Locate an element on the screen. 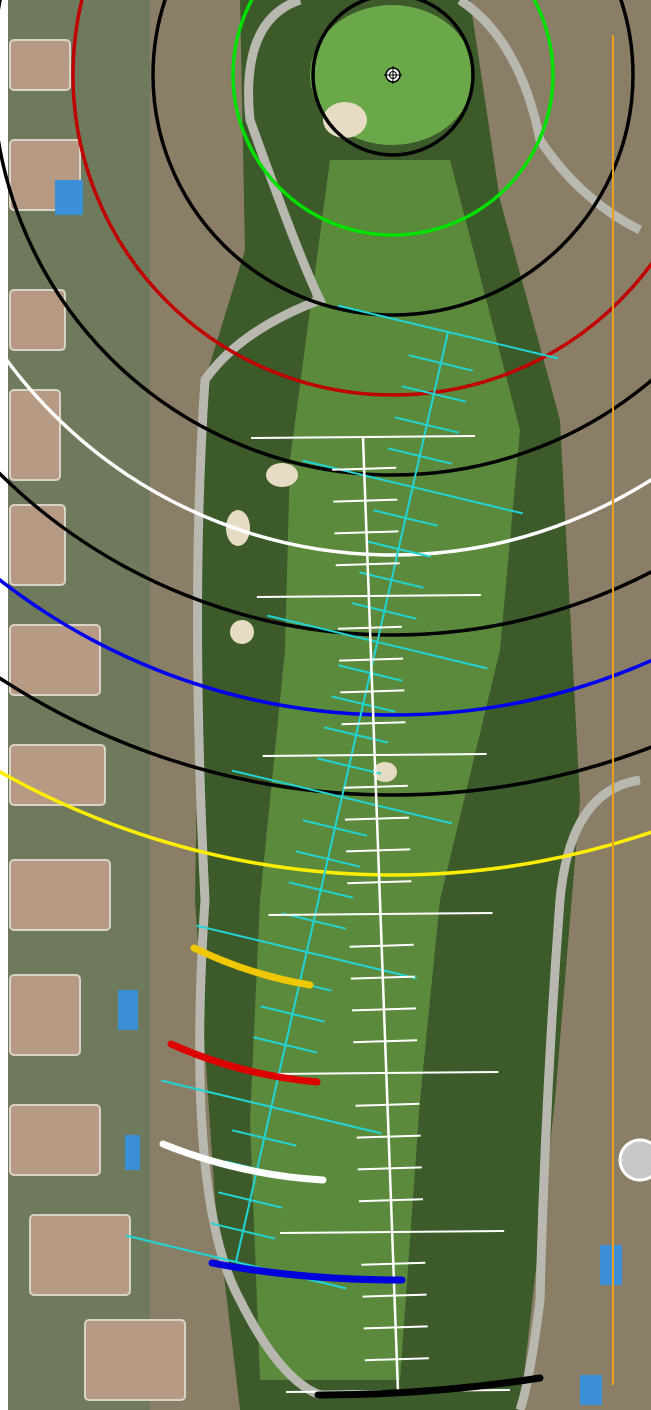 The image size is (651, 1410). water-tank is located at coordinates (634, 1160).